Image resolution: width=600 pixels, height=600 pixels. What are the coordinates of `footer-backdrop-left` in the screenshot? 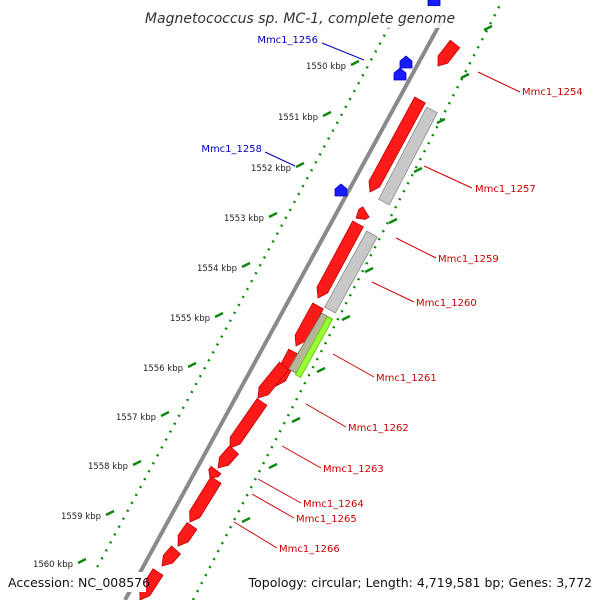 It's located at (75, 582).